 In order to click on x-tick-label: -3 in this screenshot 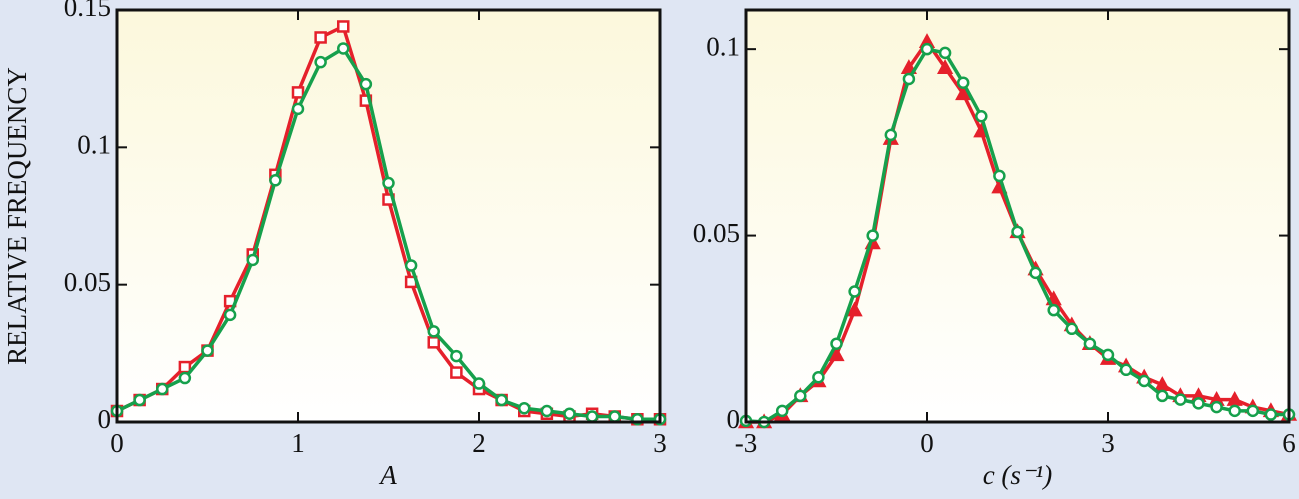, I will do `click(746, 443)`.